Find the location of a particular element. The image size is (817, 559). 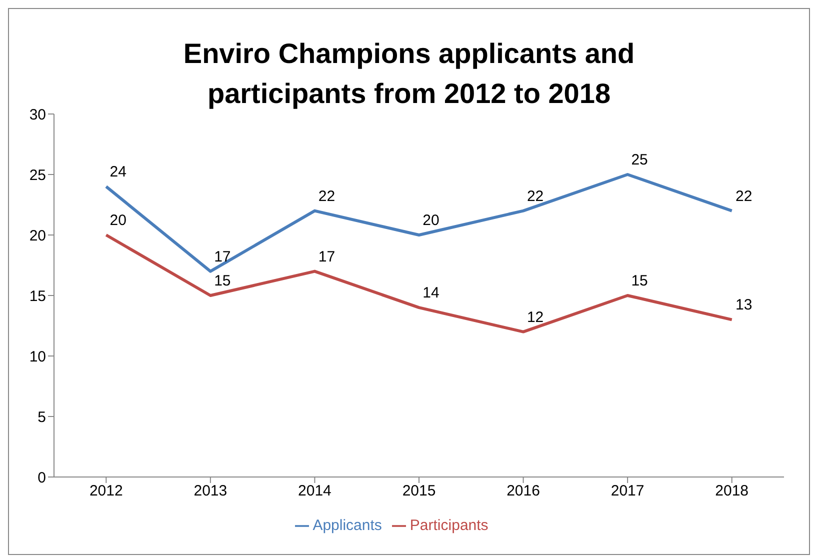

y-tick-label: 5 is located at coordinates (42, 417).